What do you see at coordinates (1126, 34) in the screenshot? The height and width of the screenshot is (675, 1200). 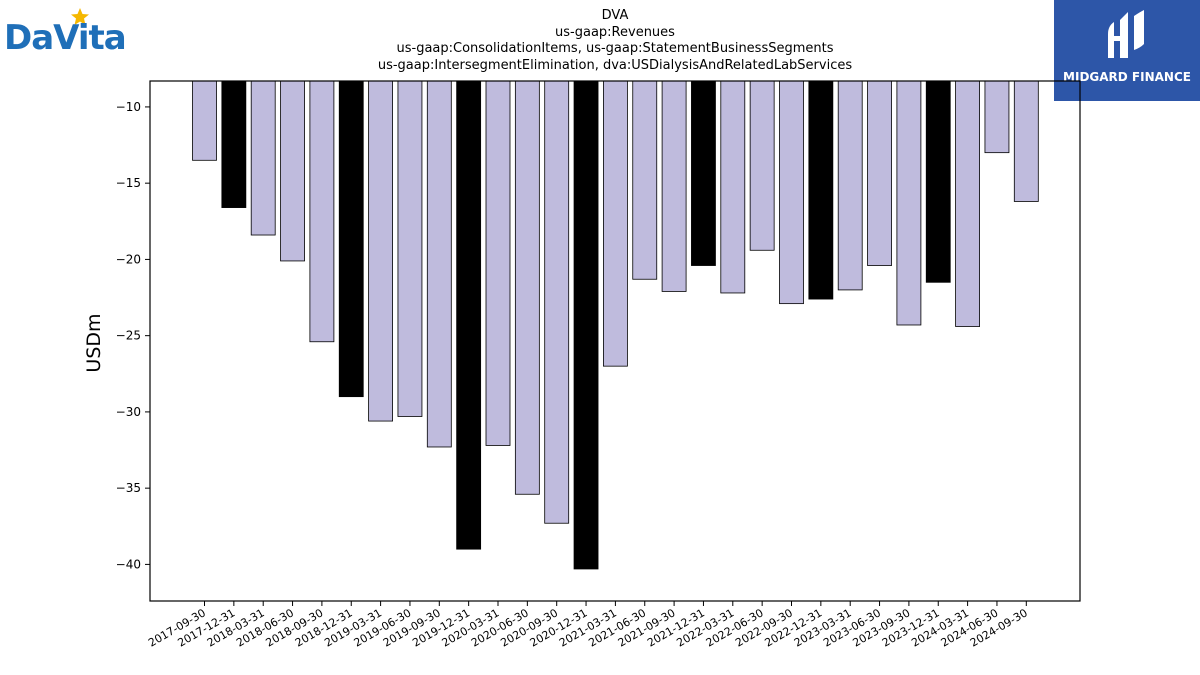 I see `midgard-emblem-icon` at bounding box center [1126, 34].